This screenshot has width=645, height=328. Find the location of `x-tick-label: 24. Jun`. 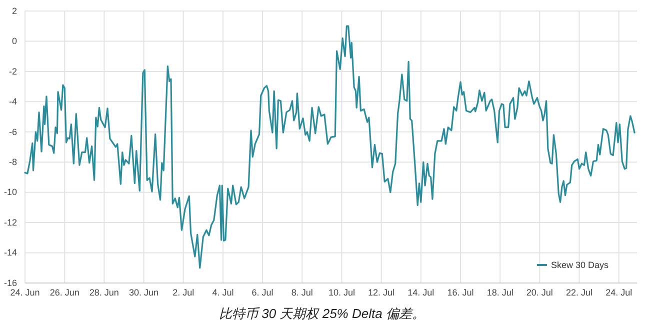

x-tick-label: 24. Jun is located at coordinates (25, 292).